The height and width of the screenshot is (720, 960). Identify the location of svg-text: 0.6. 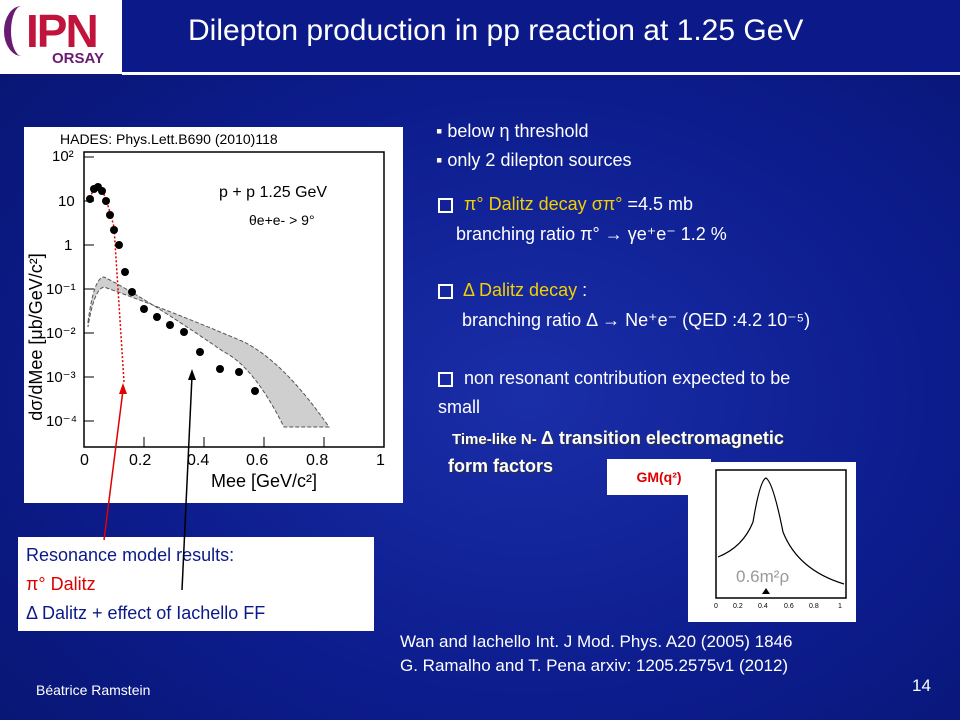
(789, 606).